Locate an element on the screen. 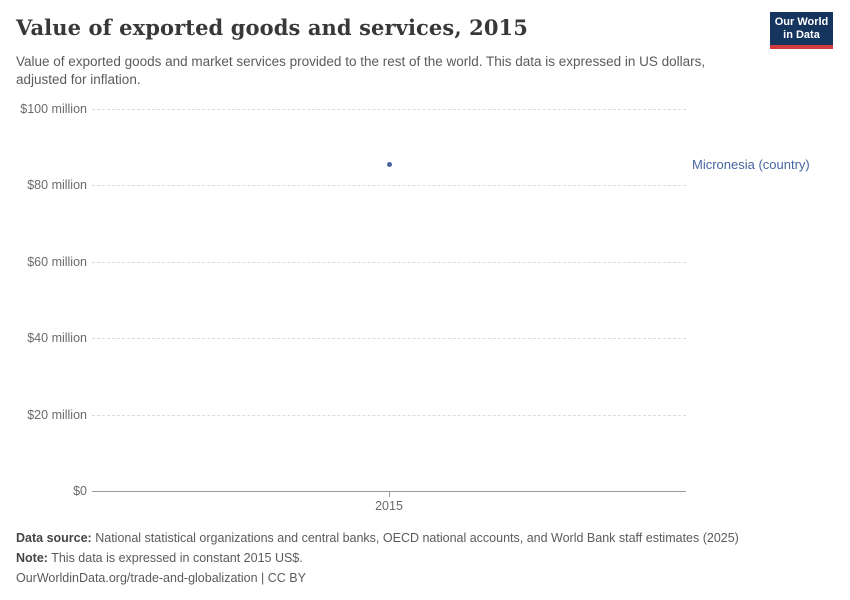 This screenshot has width=850, height=600. owid-logo-line1: Our World is located at coordinates (801, 21).